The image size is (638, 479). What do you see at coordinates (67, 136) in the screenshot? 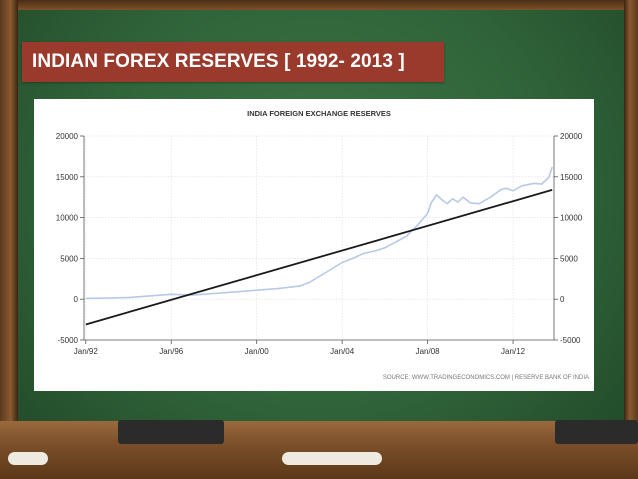
I see `y-tick-label-left: 20000` at bounding box center [67, 136].